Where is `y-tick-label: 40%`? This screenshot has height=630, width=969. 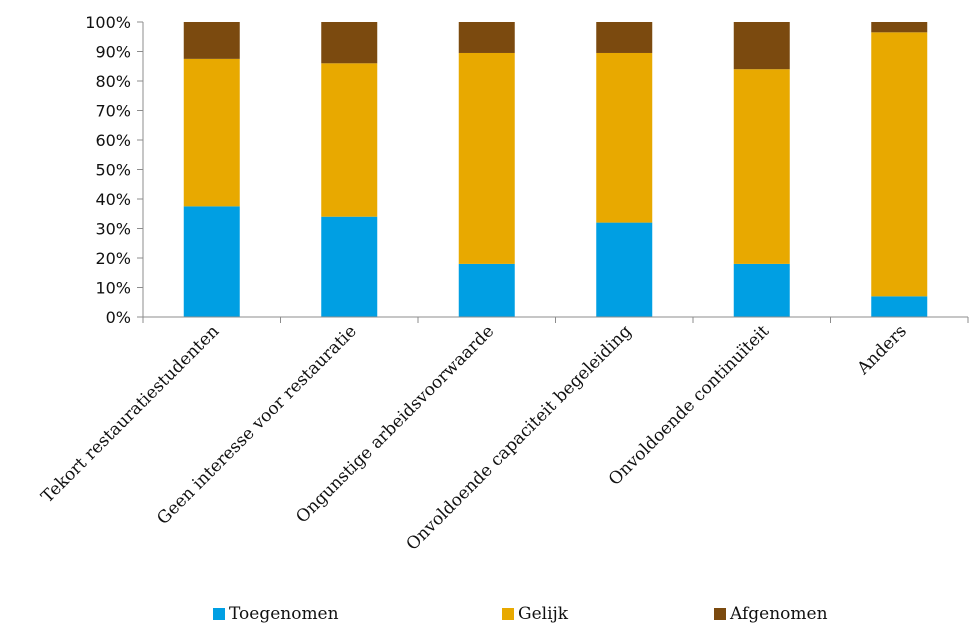
y-tick-label: 40% is located at coordinates (113, 199).